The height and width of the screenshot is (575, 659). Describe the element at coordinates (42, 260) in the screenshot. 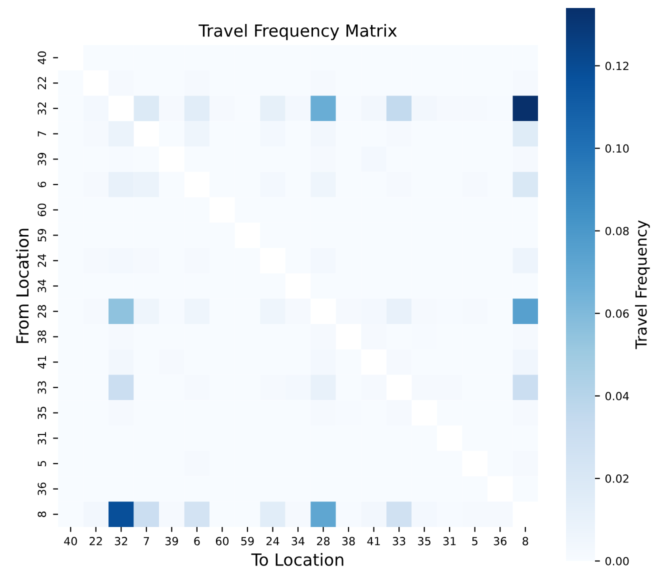

I see `y-tick-label: 24` at that location.